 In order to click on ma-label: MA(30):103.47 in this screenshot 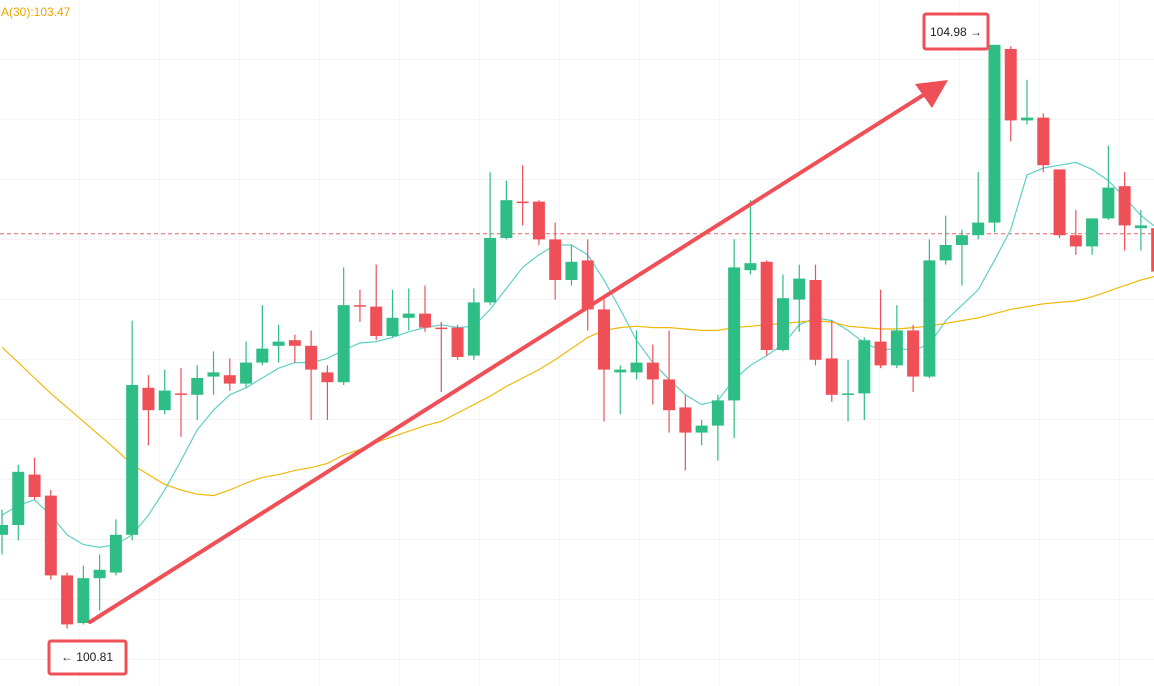, I will do `click(35, 12)`.